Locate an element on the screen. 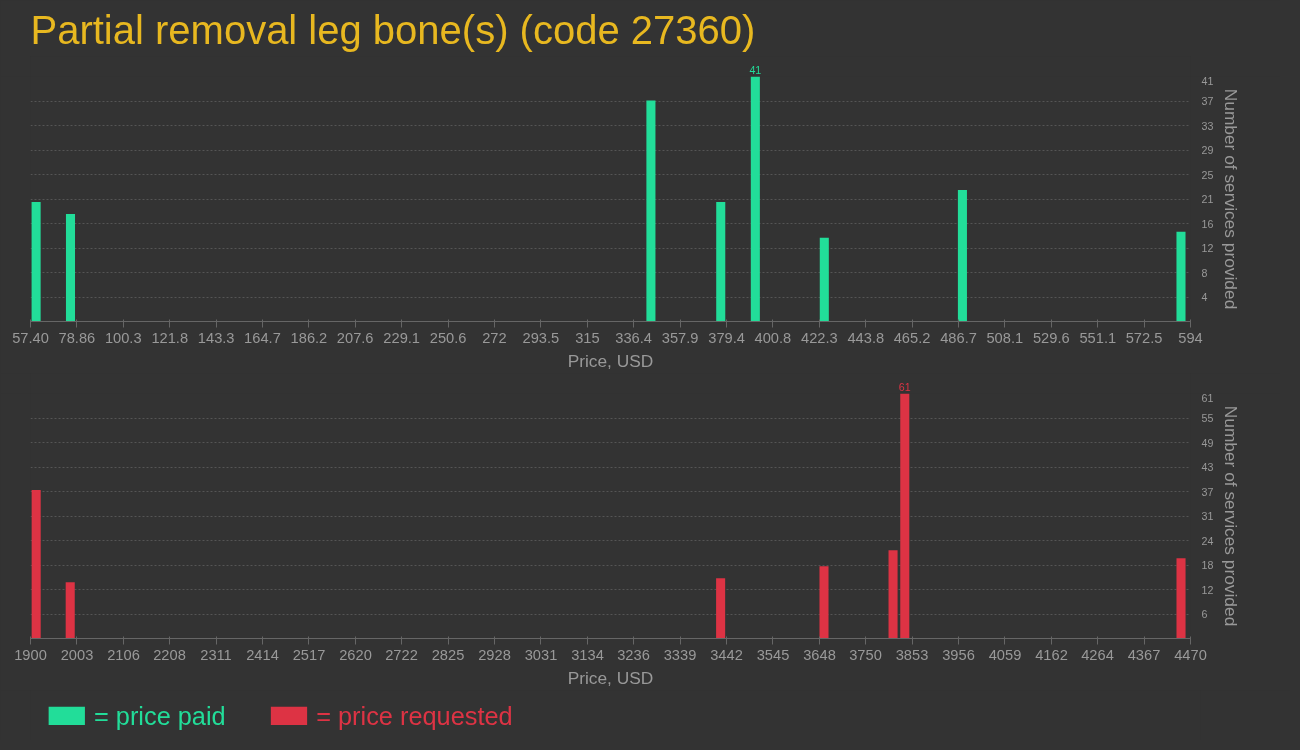 The height and width of the screenshot is (750, 1300). x-tick-label: 272 is located at coordinates (494, 337).